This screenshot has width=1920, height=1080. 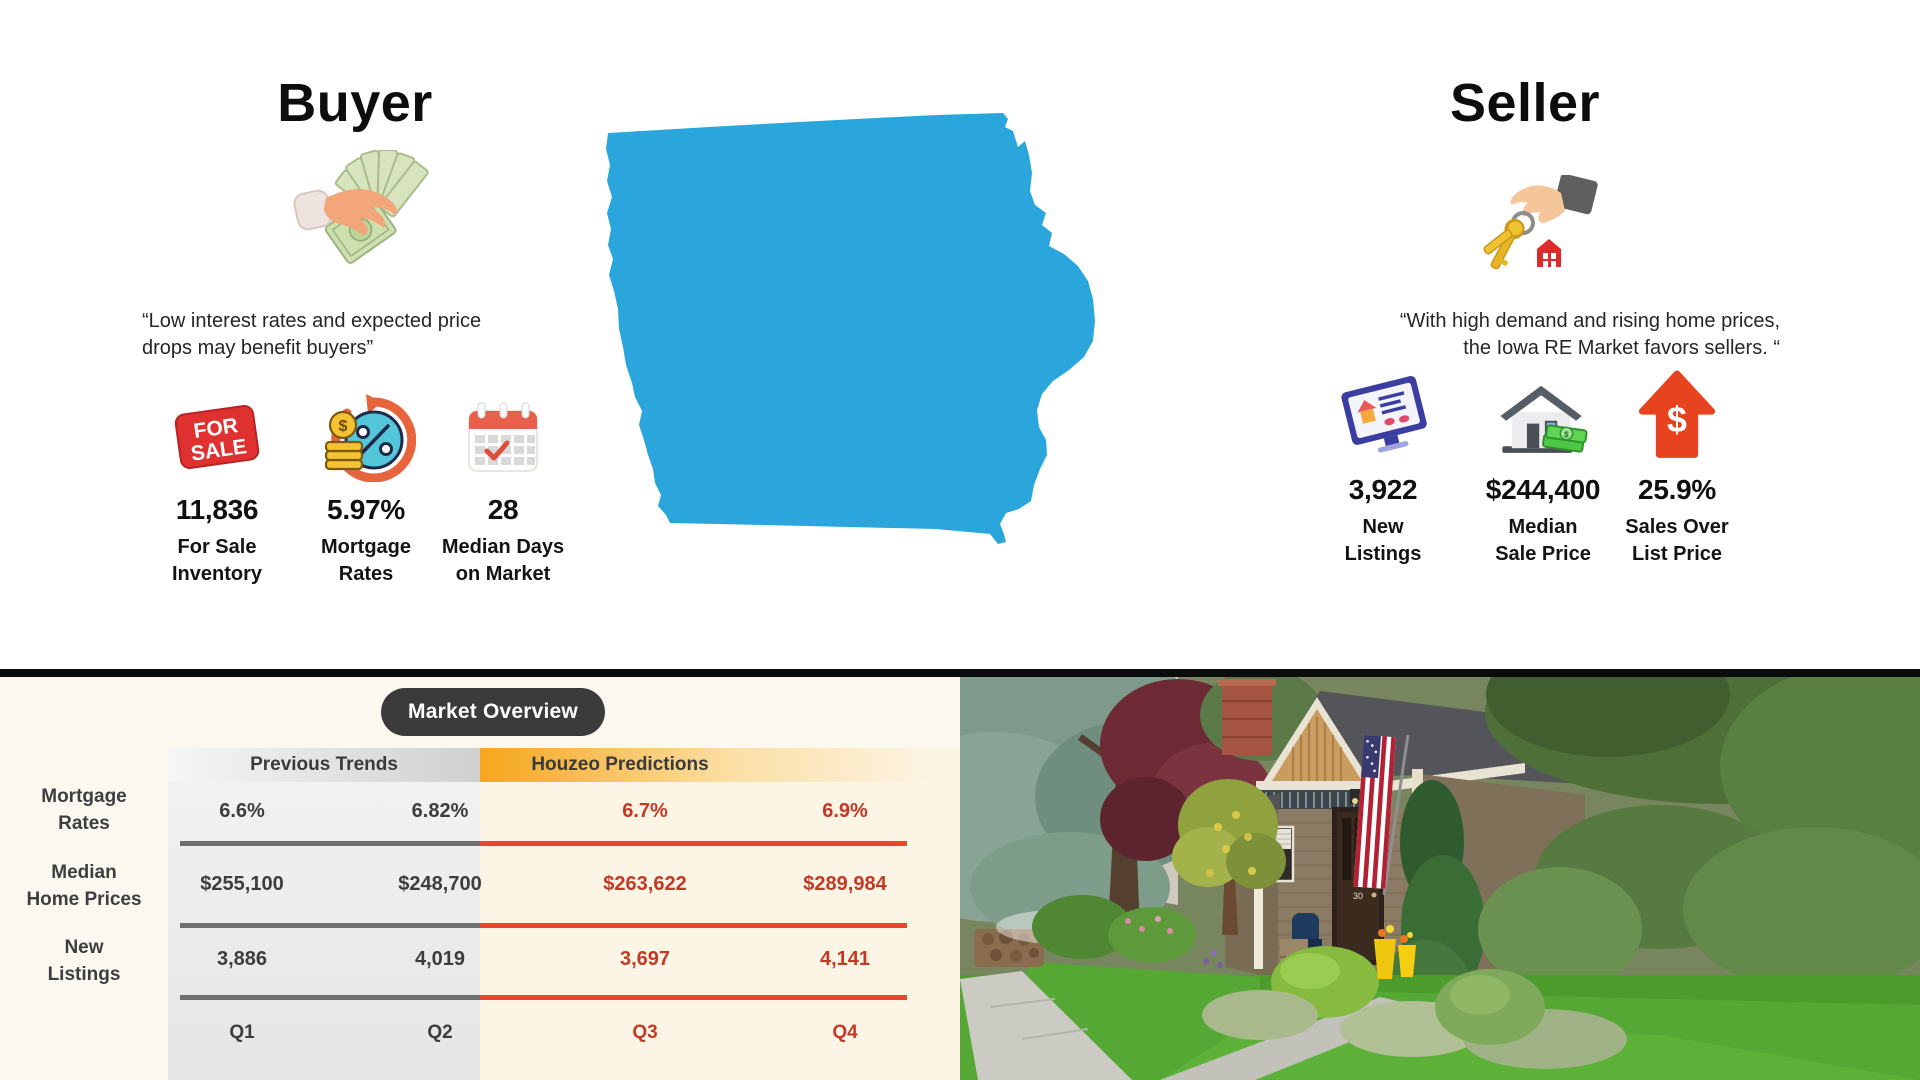 I want to click on house-keychain, so click(x=1549, y=253).